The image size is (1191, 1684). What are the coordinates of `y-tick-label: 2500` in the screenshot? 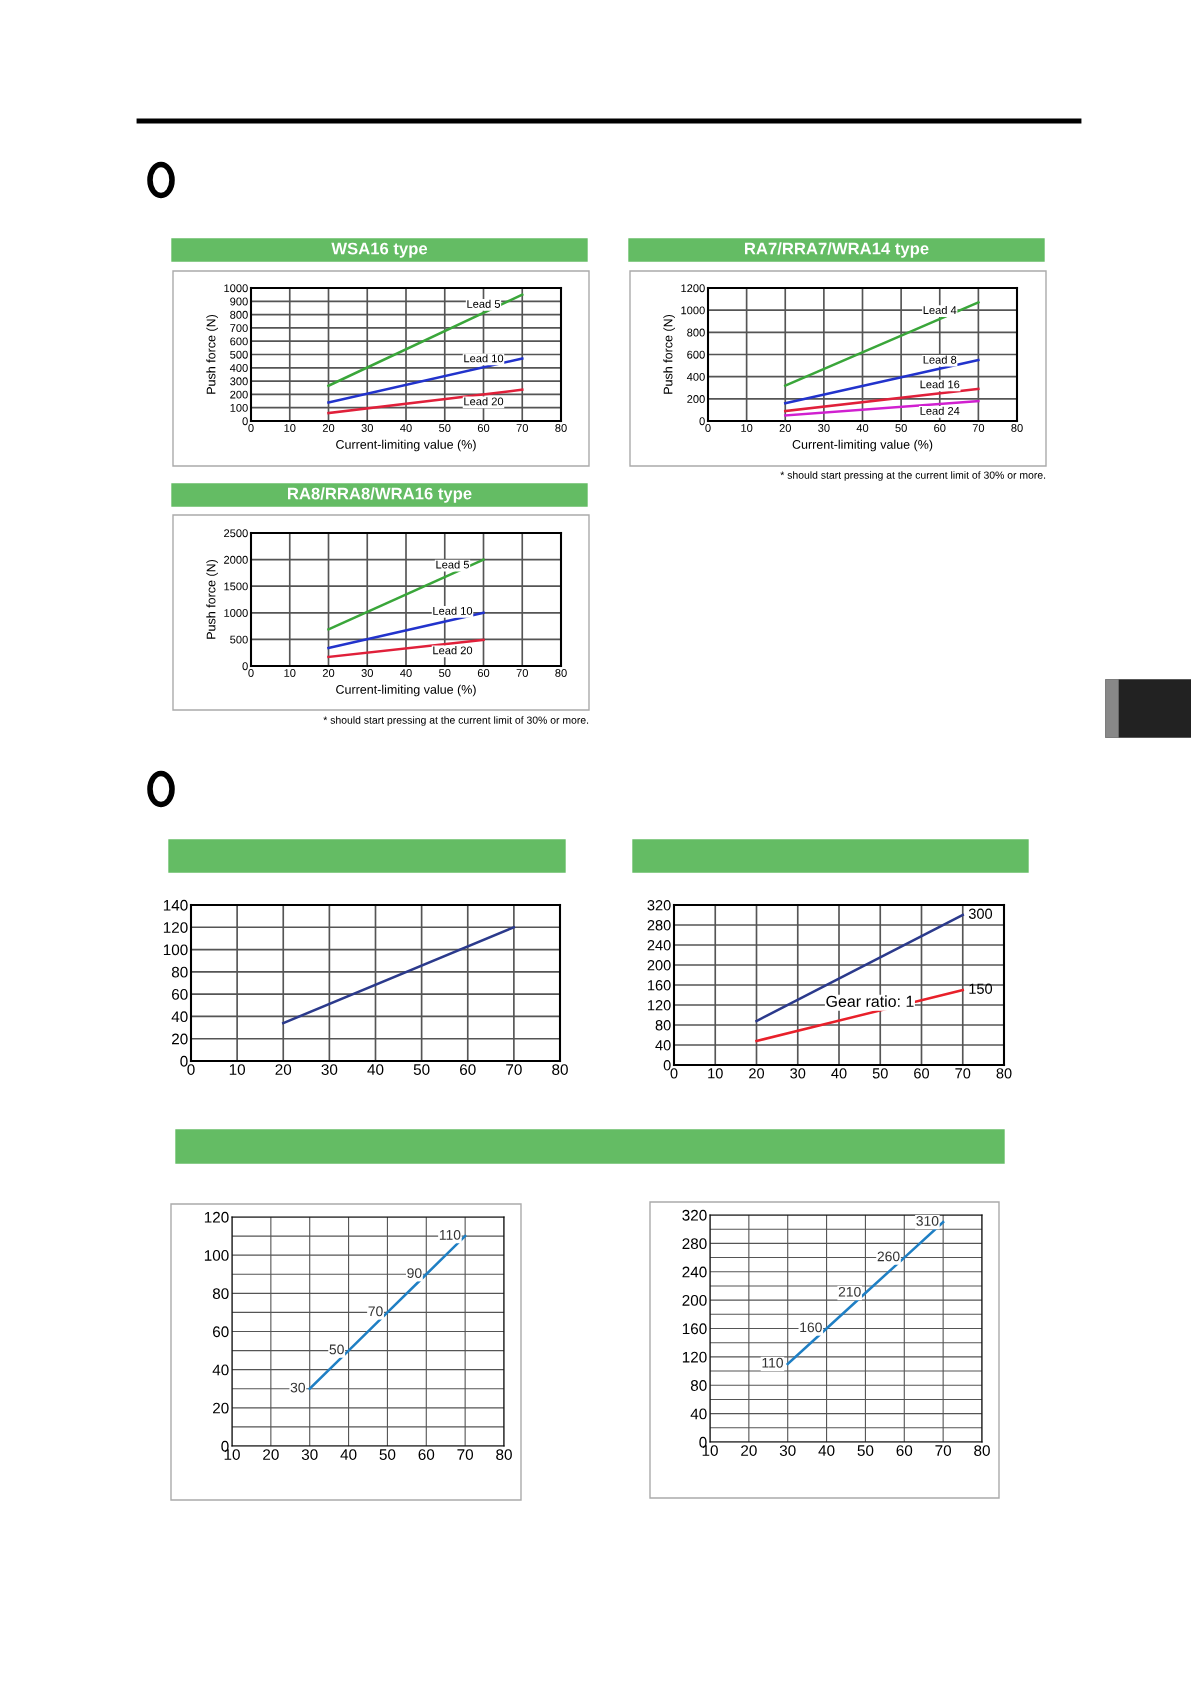 It's located at (236, 533).